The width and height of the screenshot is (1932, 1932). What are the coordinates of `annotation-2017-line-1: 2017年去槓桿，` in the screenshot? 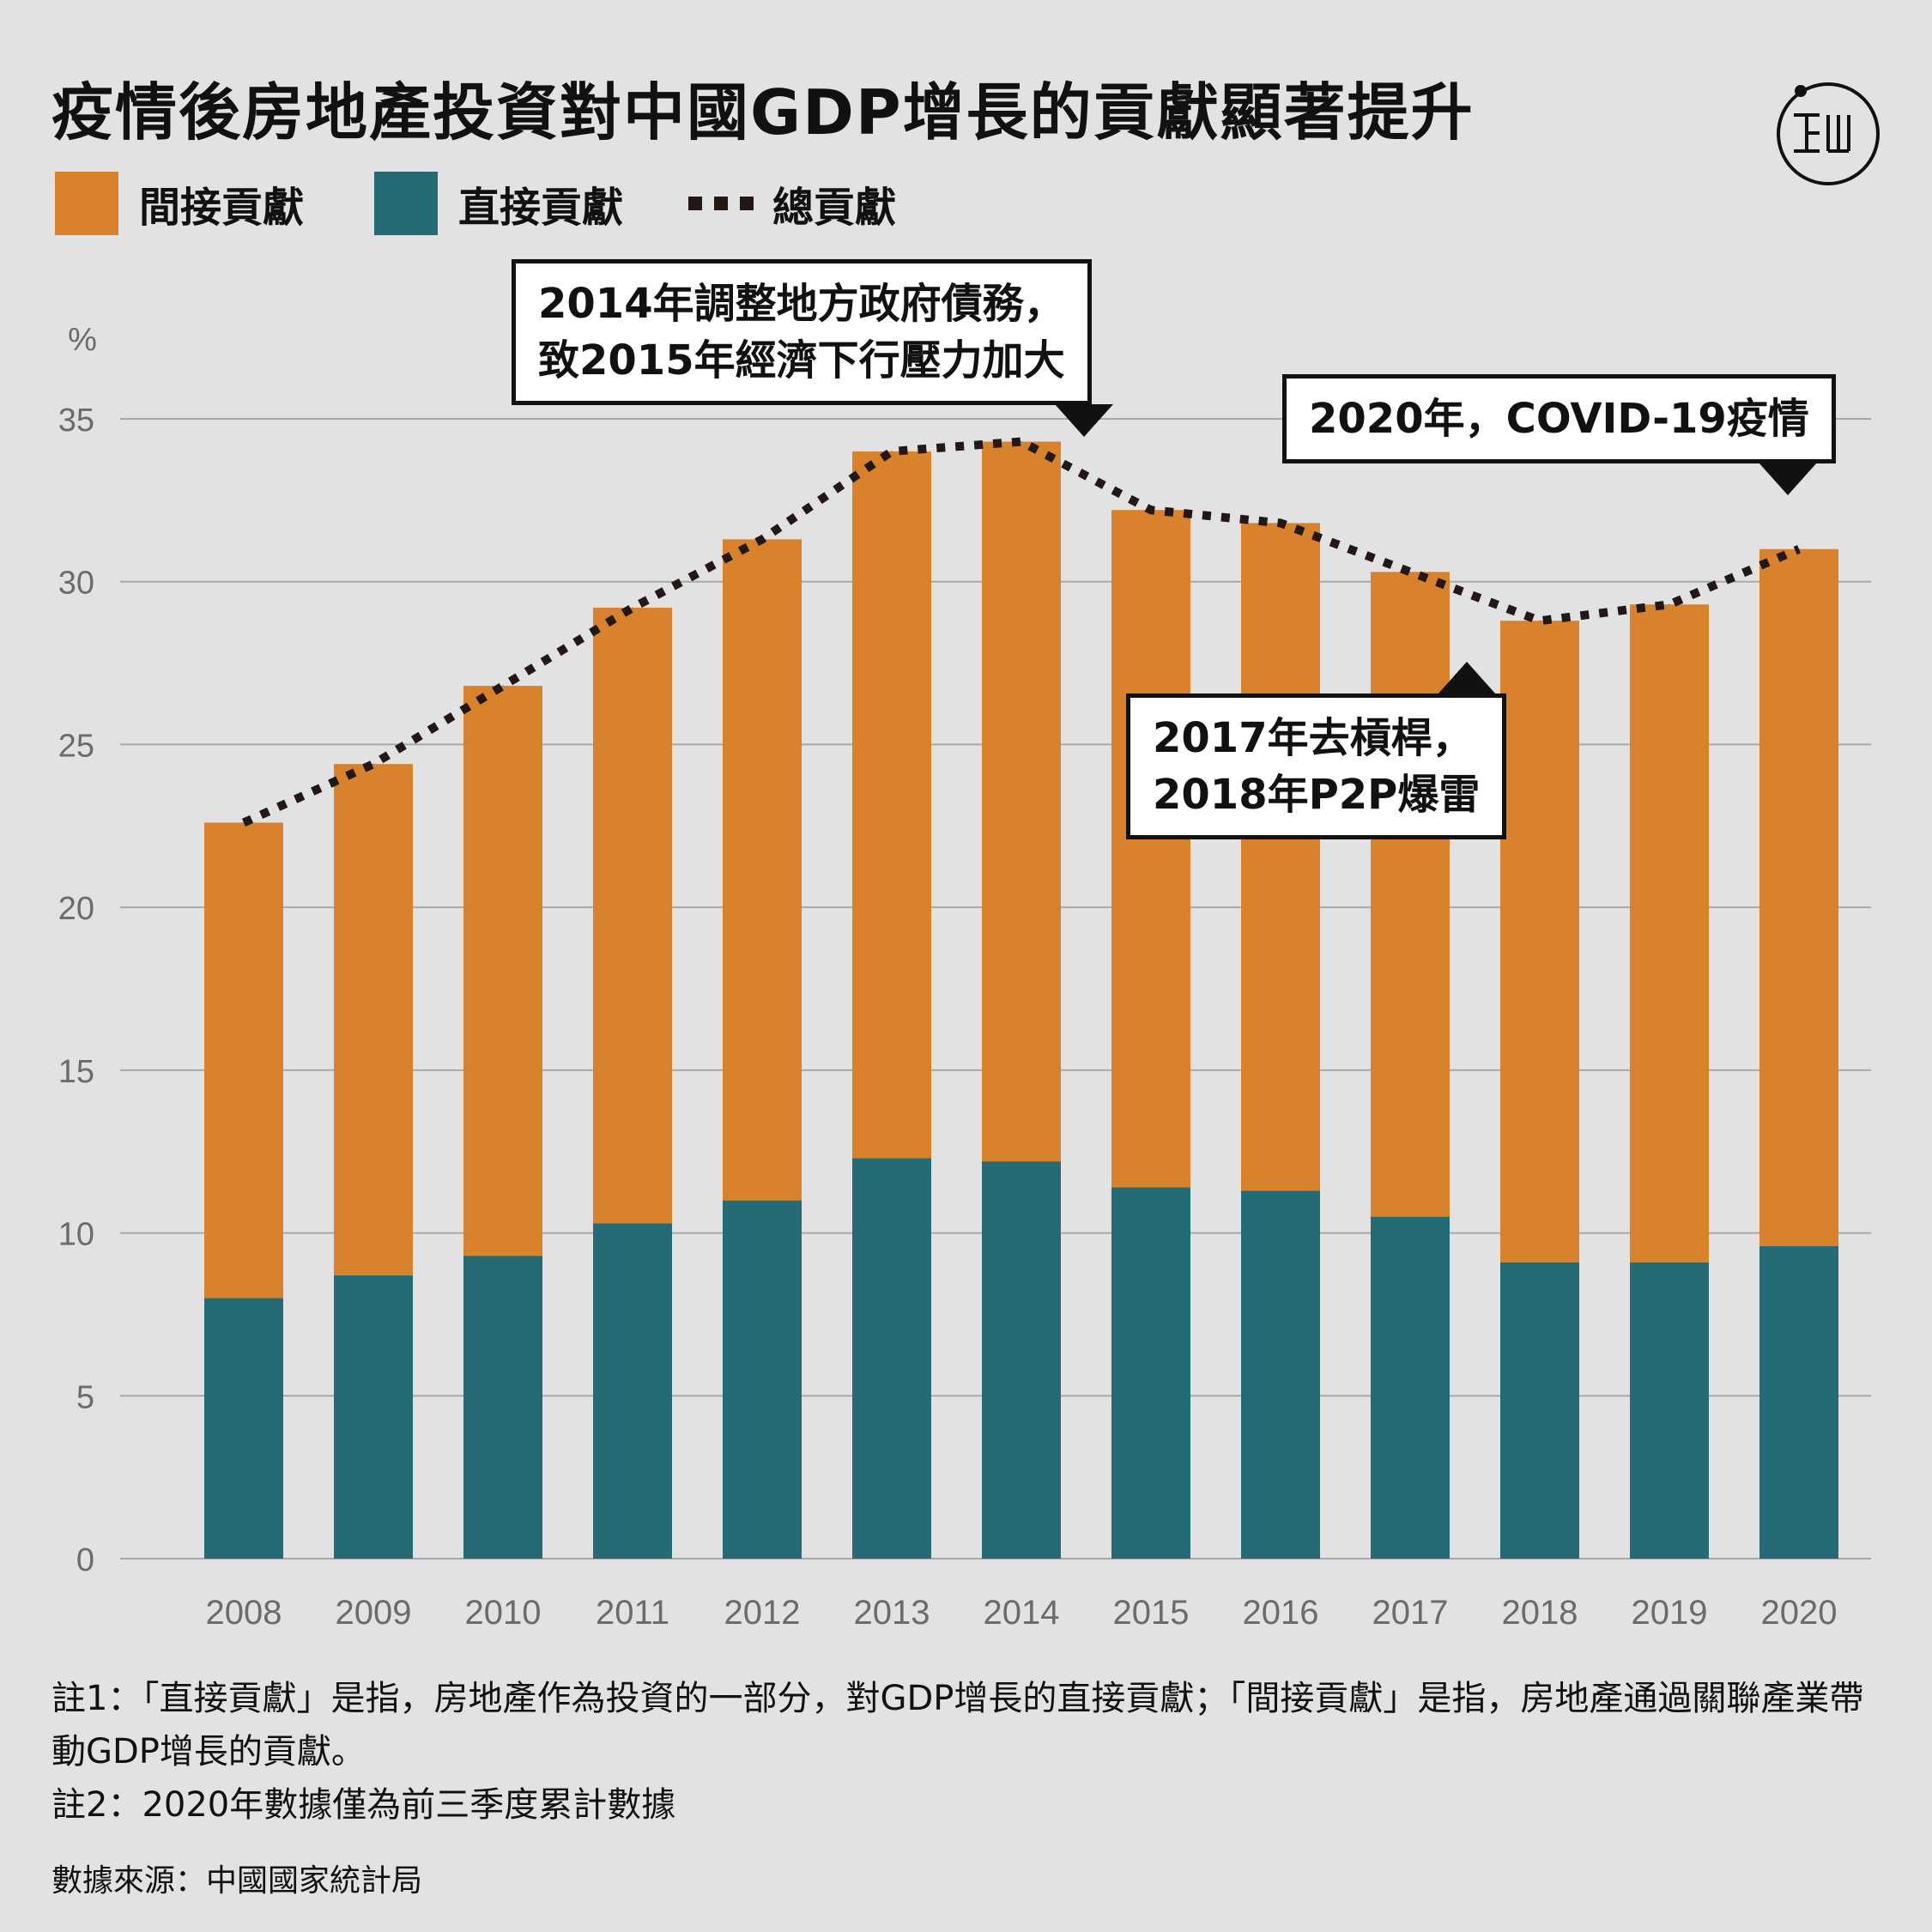 It's located at (1314, 738).